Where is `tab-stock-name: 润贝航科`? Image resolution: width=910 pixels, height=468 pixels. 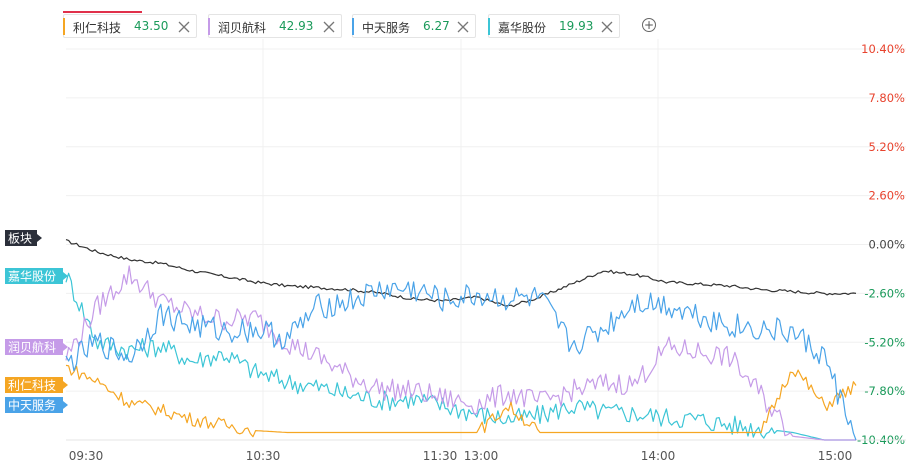
tab-stock-name: 润贝航科 is located at coordinates (242, 28).